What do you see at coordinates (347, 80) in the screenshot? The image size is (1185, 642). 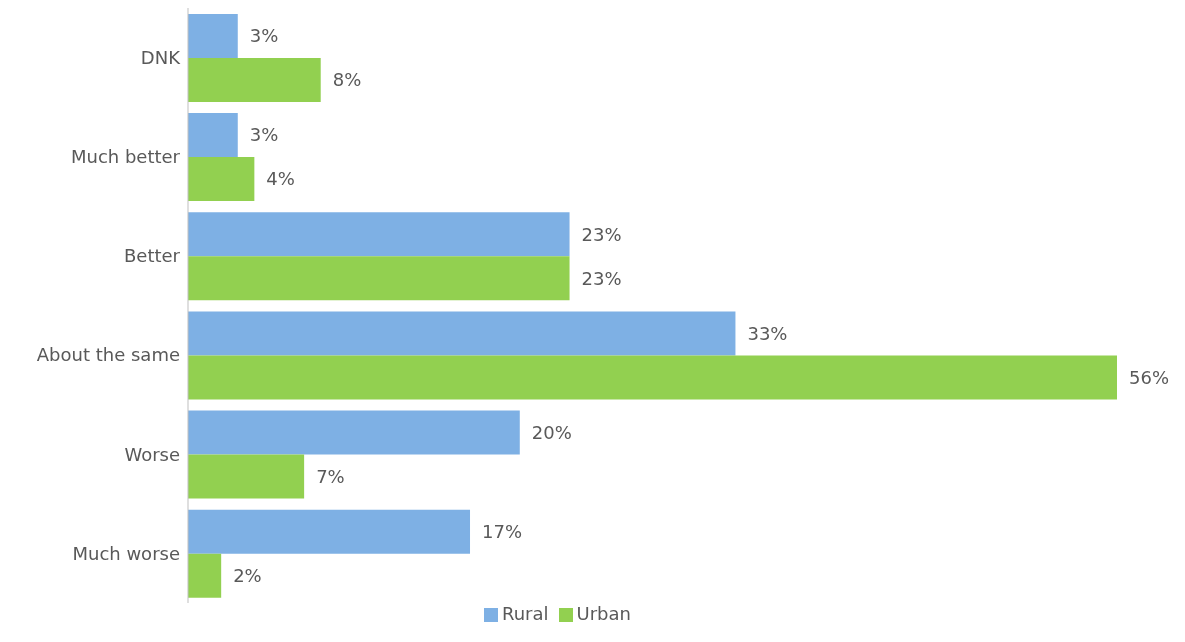 I see `data-label: 8%` at bounding box center [347, 80].